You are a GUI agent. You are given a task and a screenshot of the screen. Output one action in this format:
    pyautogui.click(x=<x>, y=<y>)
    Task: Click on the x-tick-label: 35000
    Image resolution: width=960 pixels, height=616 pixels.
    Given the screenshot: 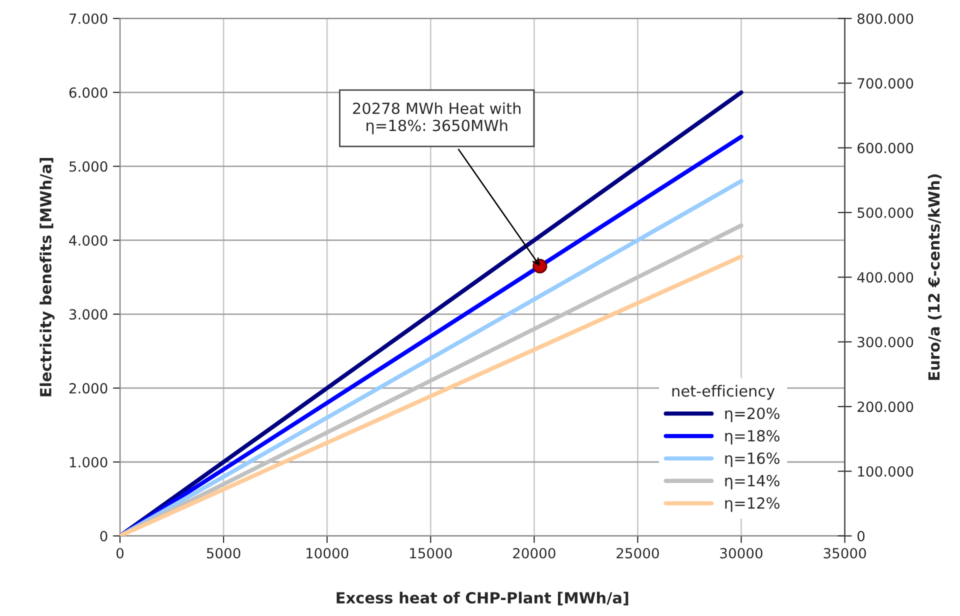 What is the action you would take?
    pyautogui.click(x=845, y=553)
    